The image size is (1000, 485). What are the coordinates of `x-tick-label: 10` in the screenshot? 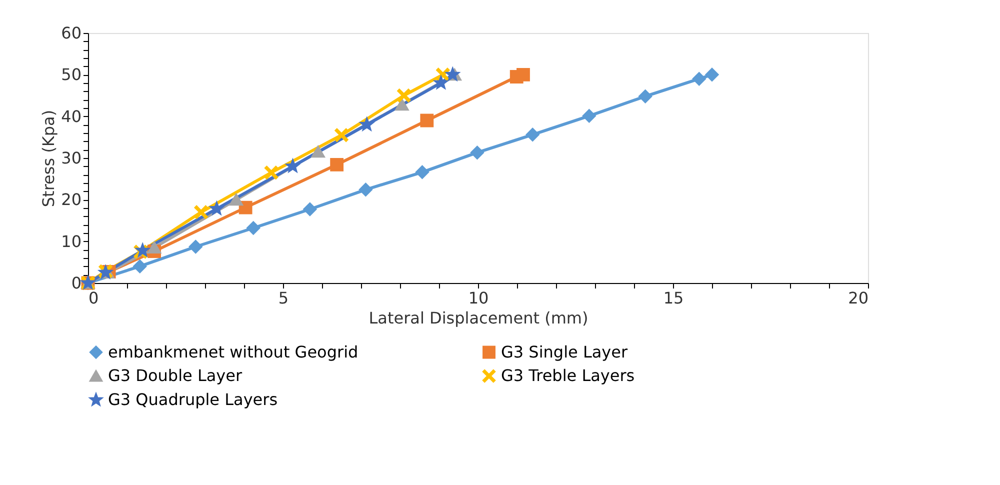 It's located at (478, 298).